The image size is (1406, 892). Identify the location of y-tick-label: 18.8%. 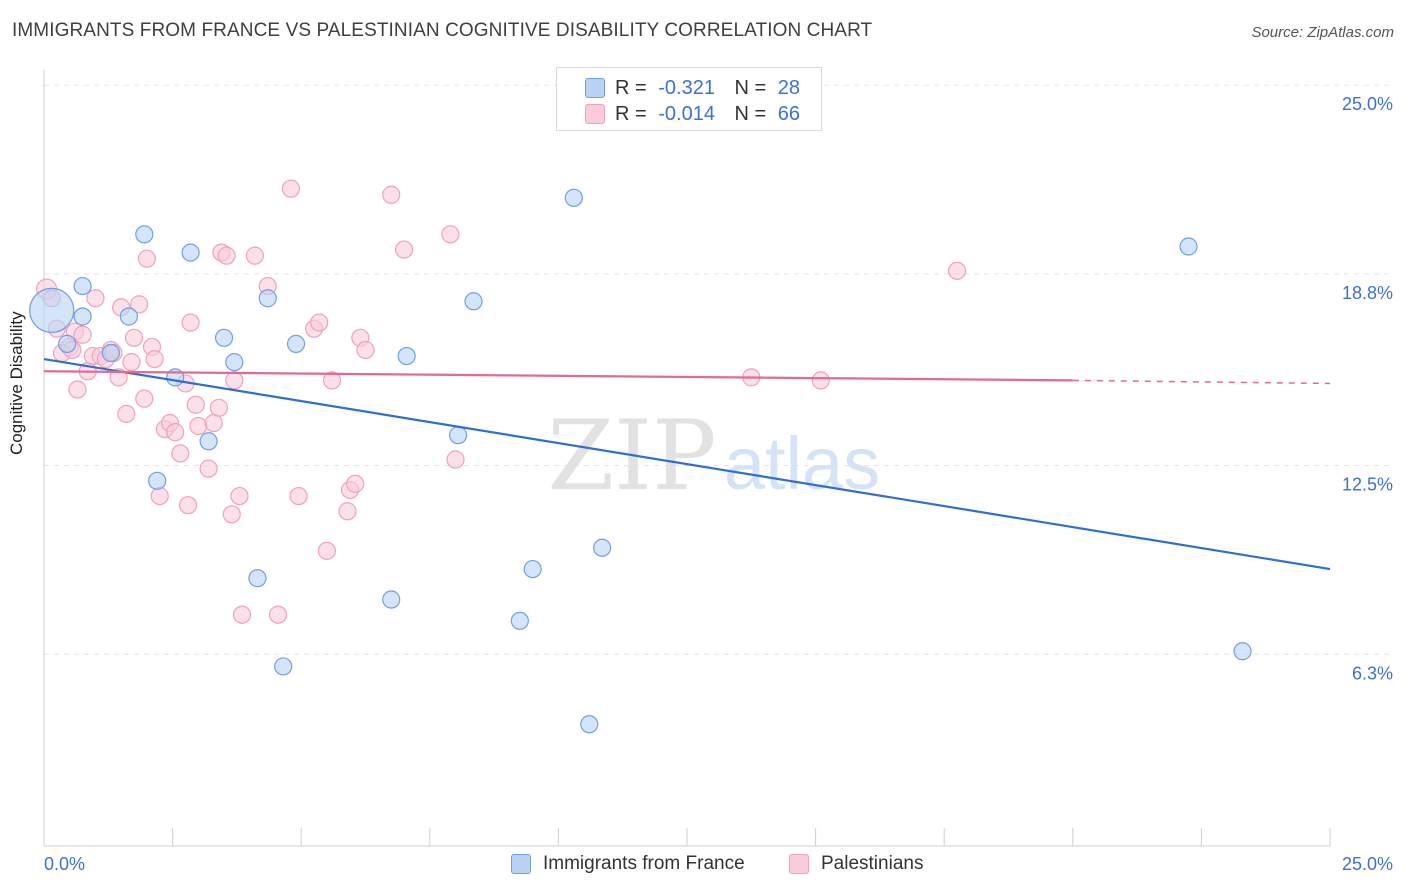
(1367, 293).